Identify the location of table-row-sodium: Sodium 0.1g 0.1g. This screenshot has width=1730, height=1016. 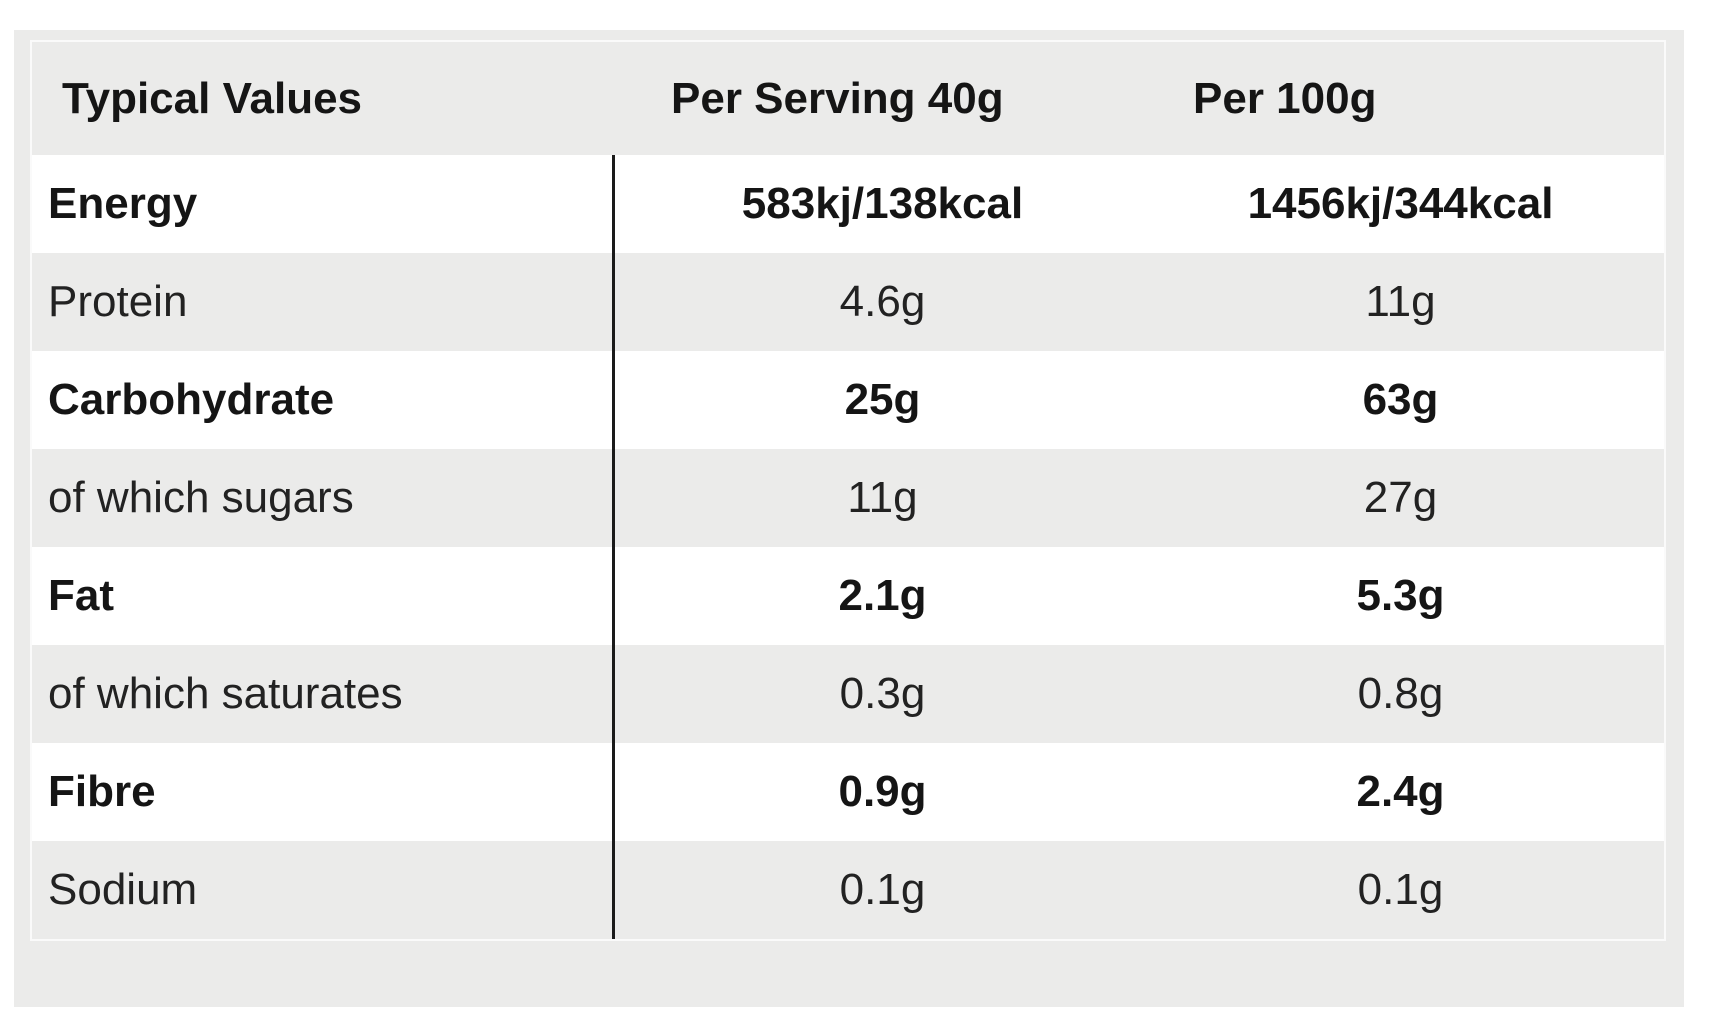
(848, 890).